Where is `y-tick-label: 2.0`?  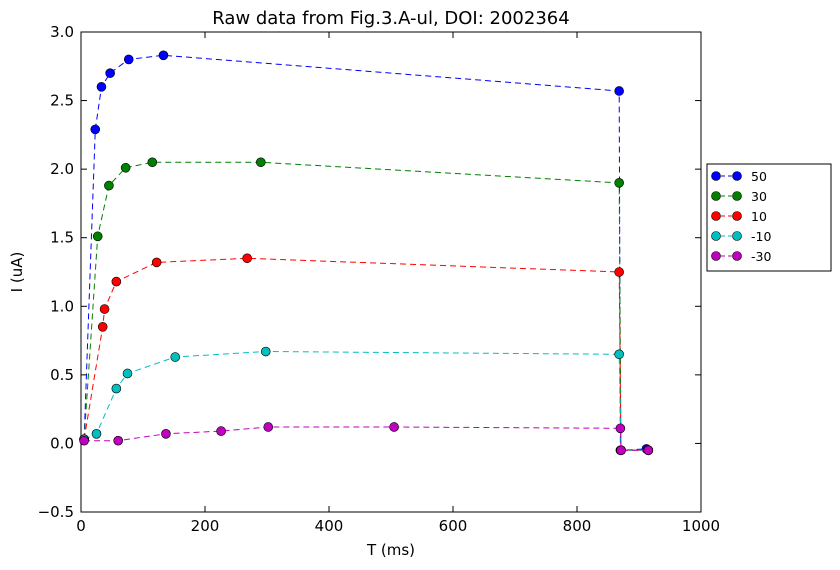 y-tick-label: 2.0 is located at coordinates (62, 169).